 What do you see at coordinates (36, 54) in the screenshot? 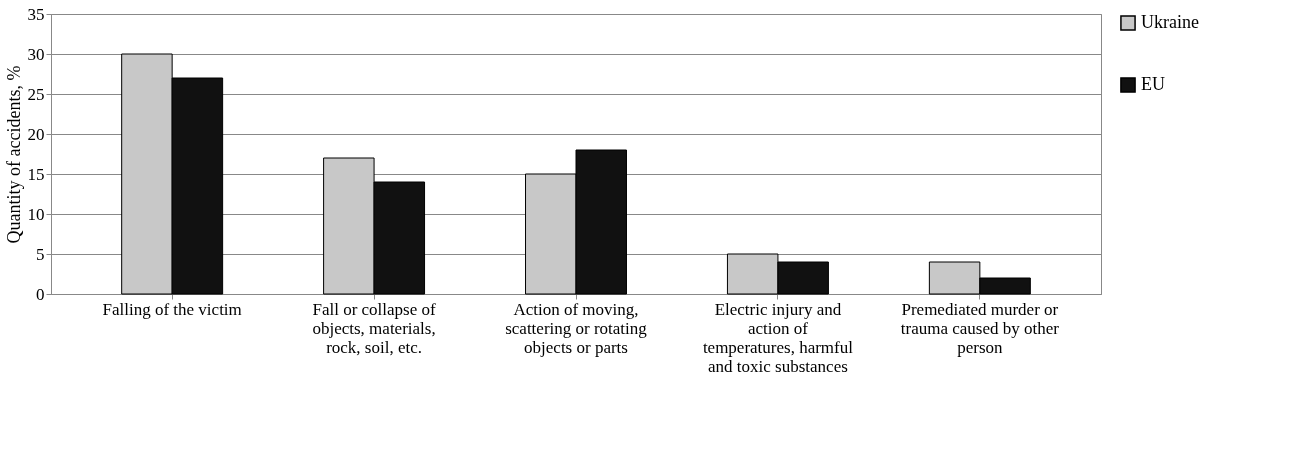
I see `y-tick-label: 30` at bounding box center [36, 54].